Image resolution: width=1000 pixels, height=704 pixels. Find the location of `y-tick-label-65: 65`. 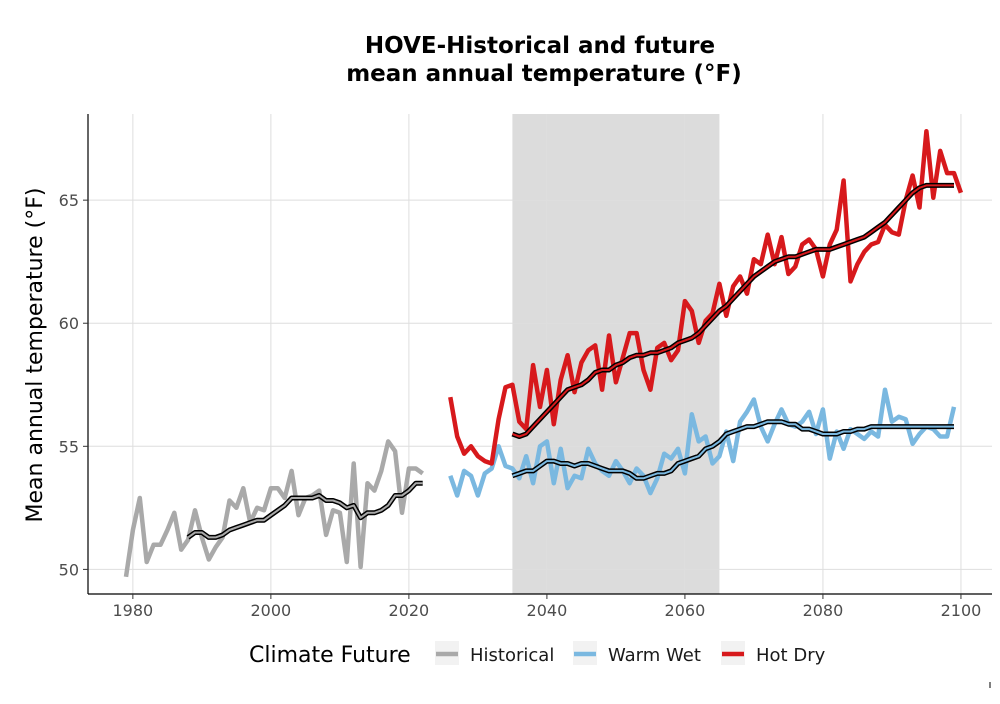

y-tick-label-65: 65 is located at coordinates (69, 200).